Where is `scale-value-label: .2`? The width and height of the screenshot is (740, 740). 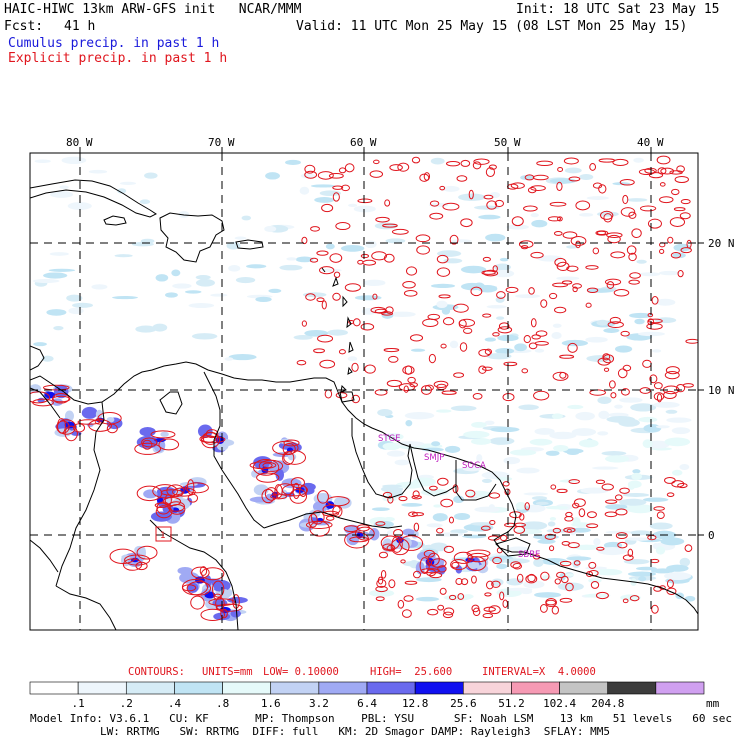
scale-value-label: .2 is located at coordinates (126, 703).